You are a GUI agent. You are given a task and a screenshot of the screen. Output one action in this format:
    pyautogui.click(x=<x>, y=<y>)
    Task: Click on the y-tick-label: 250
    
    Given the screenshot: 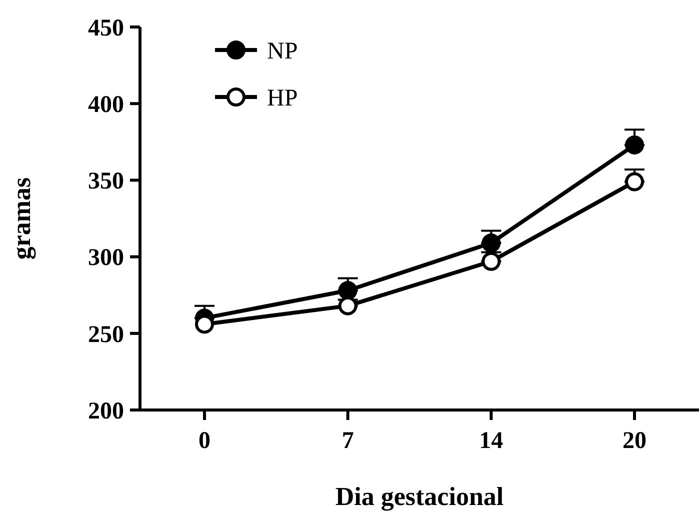 What is the action you would take?
    pyautogui.click(x=106, y=335)
    